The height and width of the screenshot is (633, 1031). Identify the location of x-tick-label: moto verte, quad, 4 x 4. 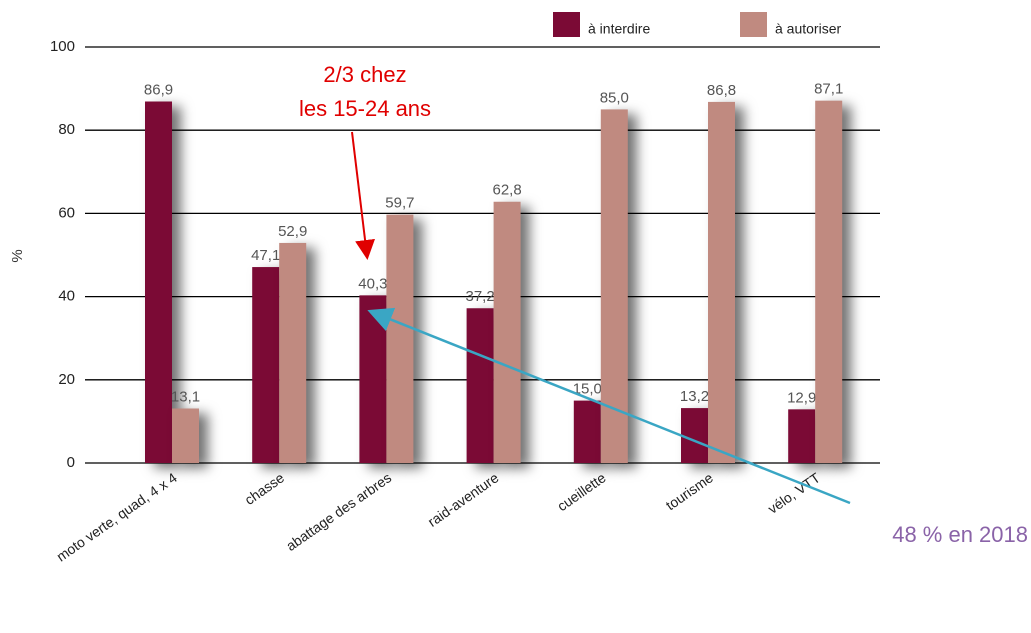
(116, 516).